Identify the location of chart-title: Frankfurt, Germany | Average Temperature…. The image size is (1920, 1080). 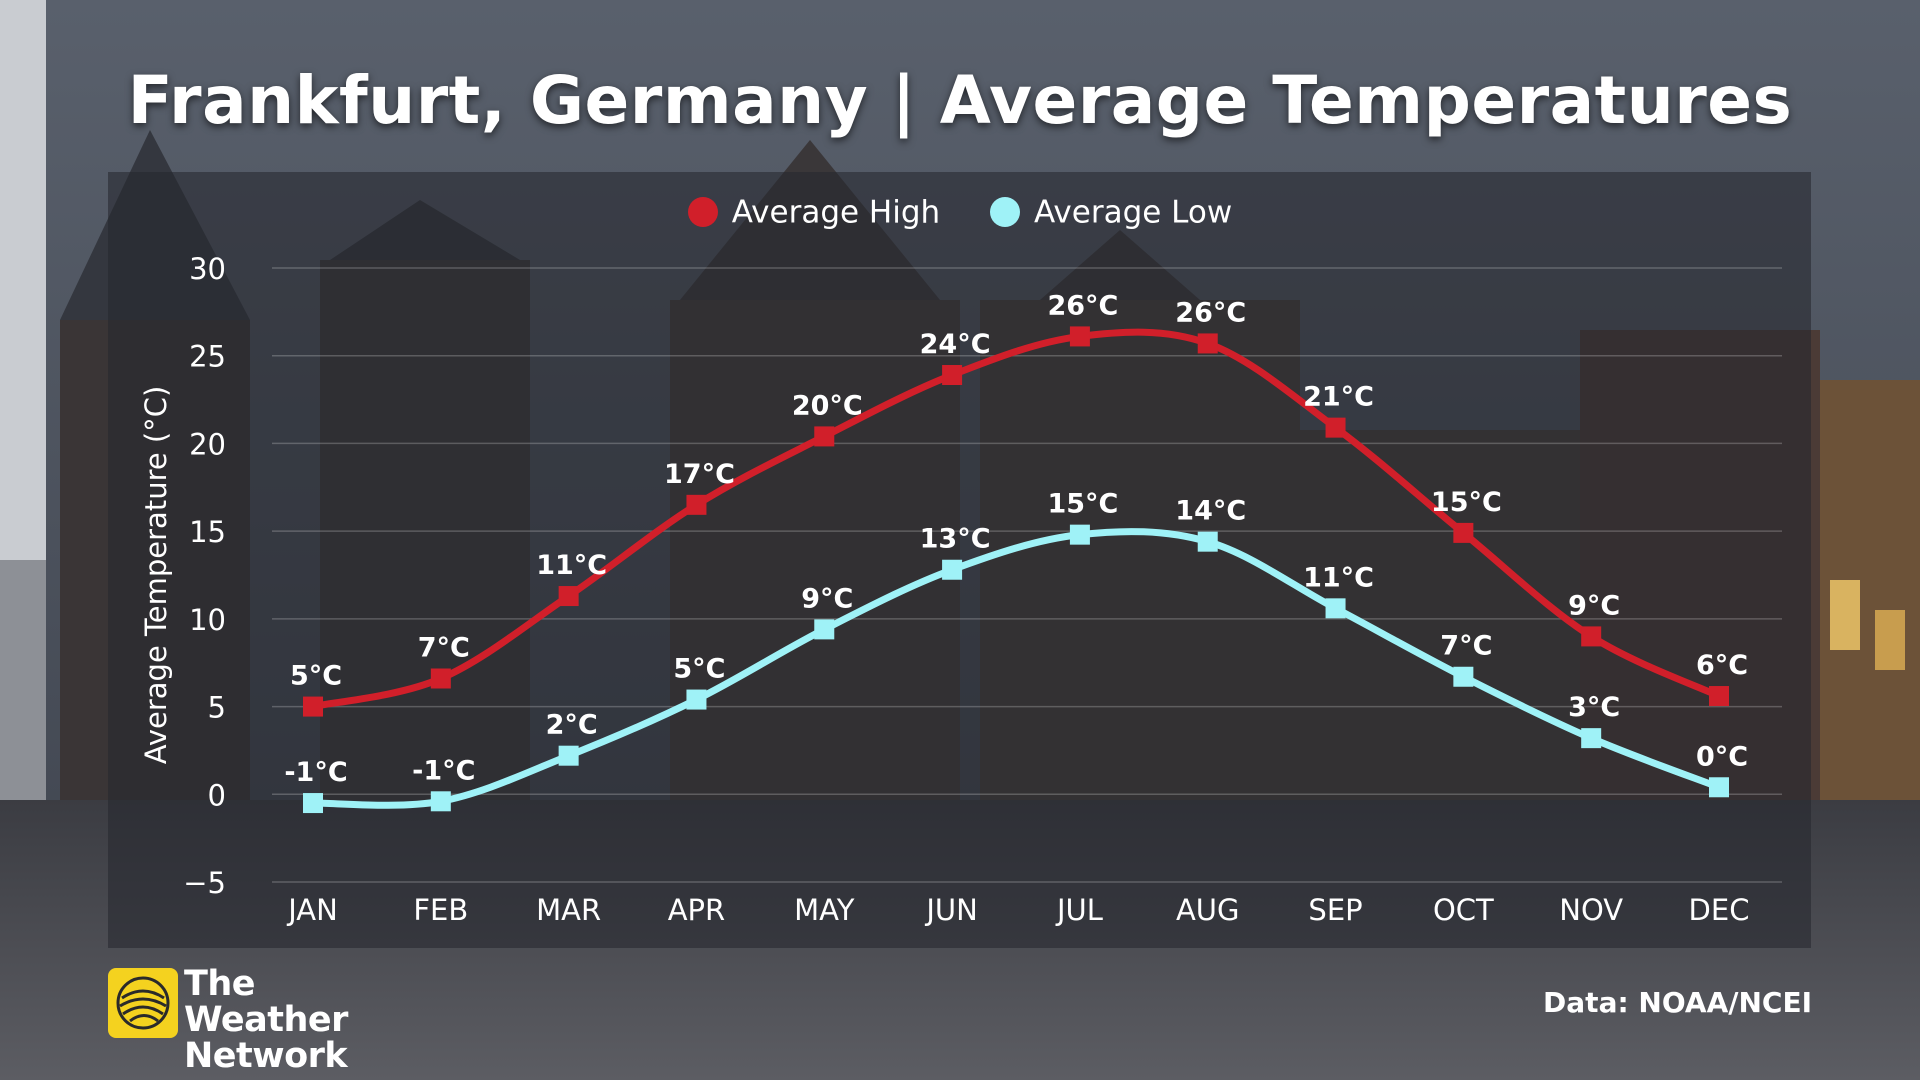
(960, 100).